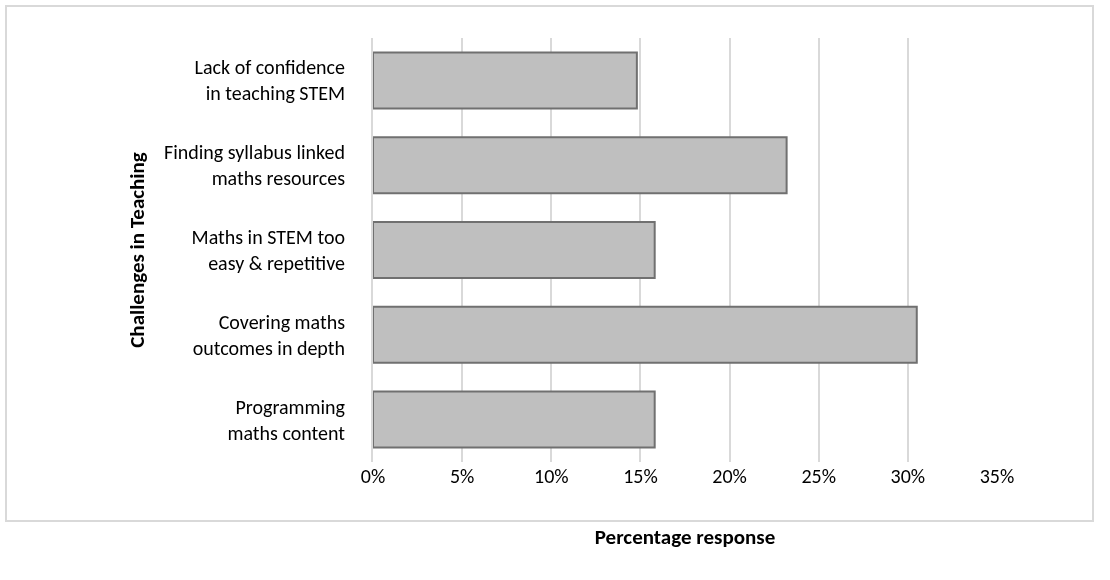 The image size is (1110, 580). Describe the element at coordinates (136, 250) in the screenshot. I see `y-axis-title: Challenges in Teaching` at that location.